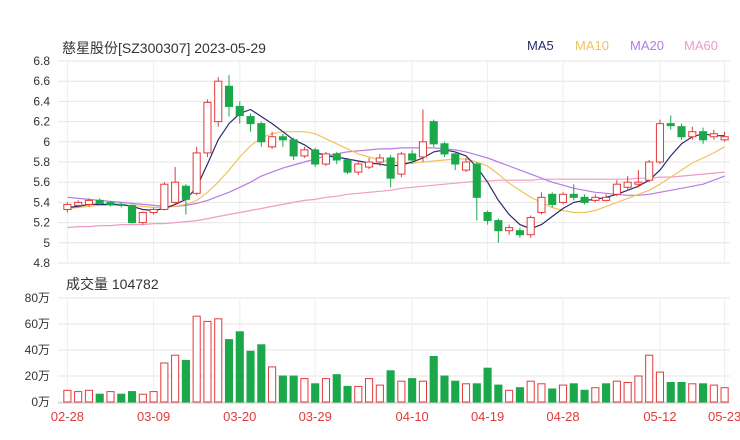 The height and width of the screenshot is (440, 740). Describe the element at coordinates (724, 416) in the screenshot. I see `date-tick-label: 05-23` at that location.